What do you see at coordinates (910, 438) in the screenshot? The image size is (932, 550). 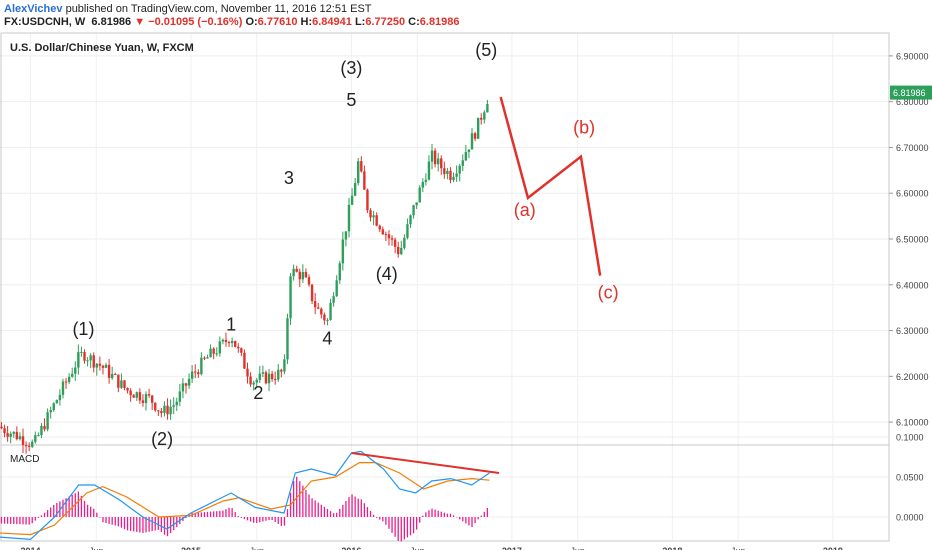 I see `macd-tick-label: 0.1000` at bounding box center [910, 438].